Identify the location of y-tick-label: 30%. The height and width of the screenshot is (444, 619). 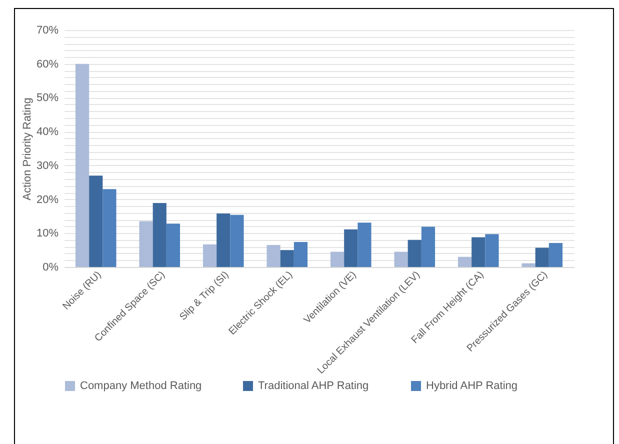
(47, 166).